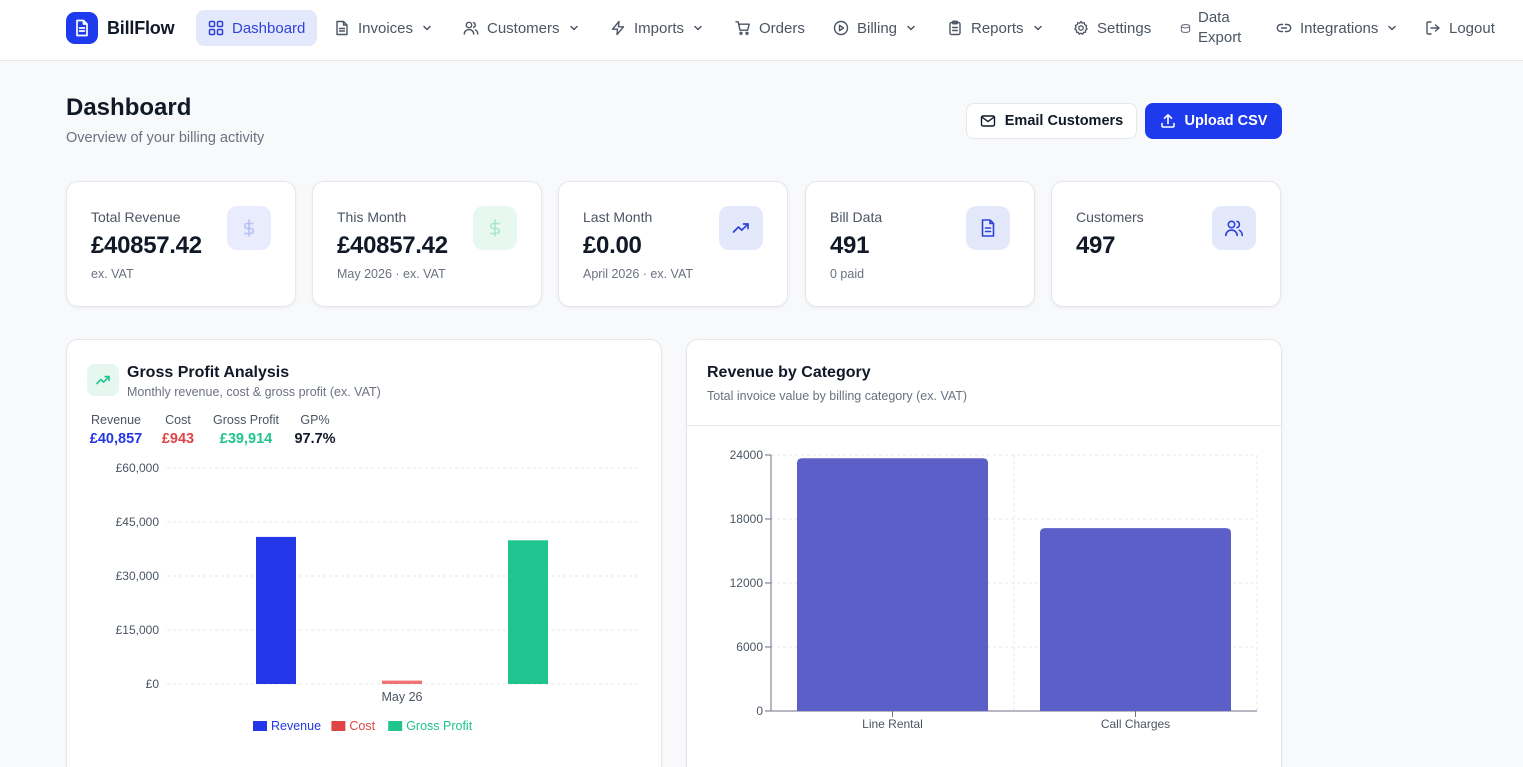 The width and height of the screenshot is (1523, 767). Describe the element at coordinates (439, 726) in the screenshot. I see `legend-label: Gross Profit` at that location.